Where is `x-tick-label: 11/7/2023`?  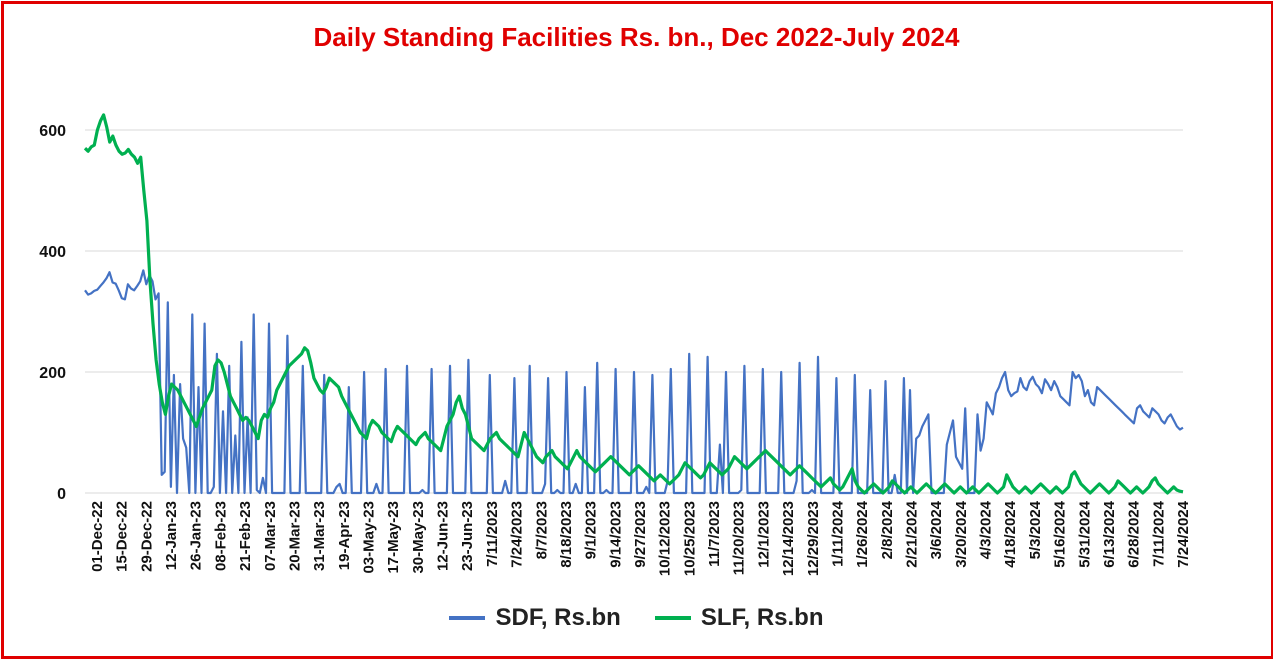 x-tick-label: 11/7/2023 is located at coordinates (714, 534).